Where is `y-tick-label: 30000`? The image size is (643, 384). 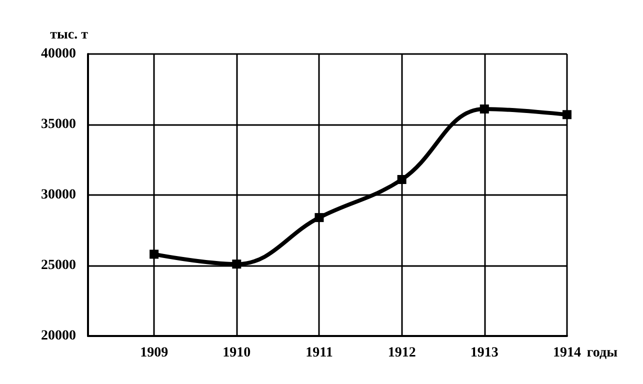
y-tick-label: 30000 is located at coordinates (58, 195).